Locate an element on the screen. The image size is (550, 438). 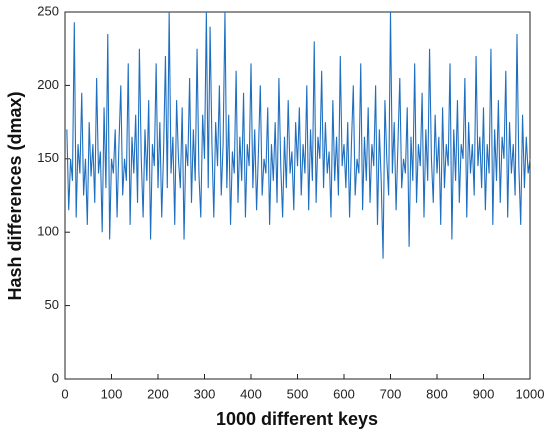
y-tick-label: 150 is located at coordinates (48, 157).